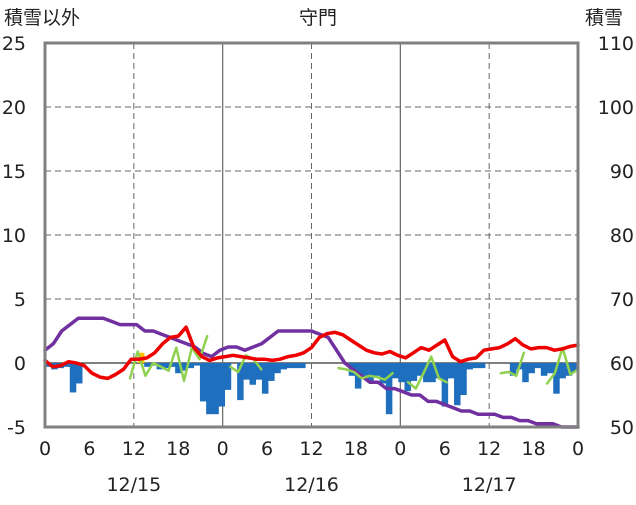  What do you see at coordinates (20, 364) in the screenshot?
I see `left-tick-label: 0` at bounding box center [20, 364].